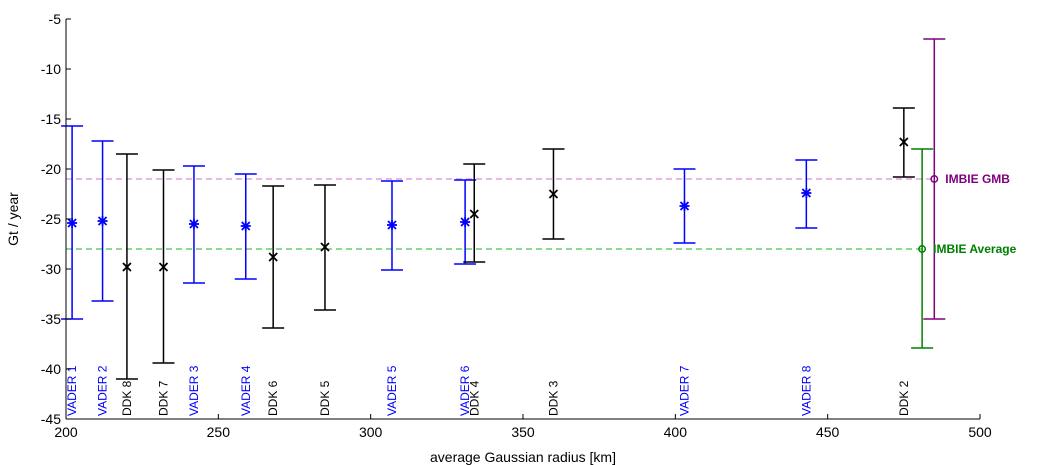 This screenshot has width=1049, height=465. I want to click on data-point-label: VADER 6, so click(465, 390).